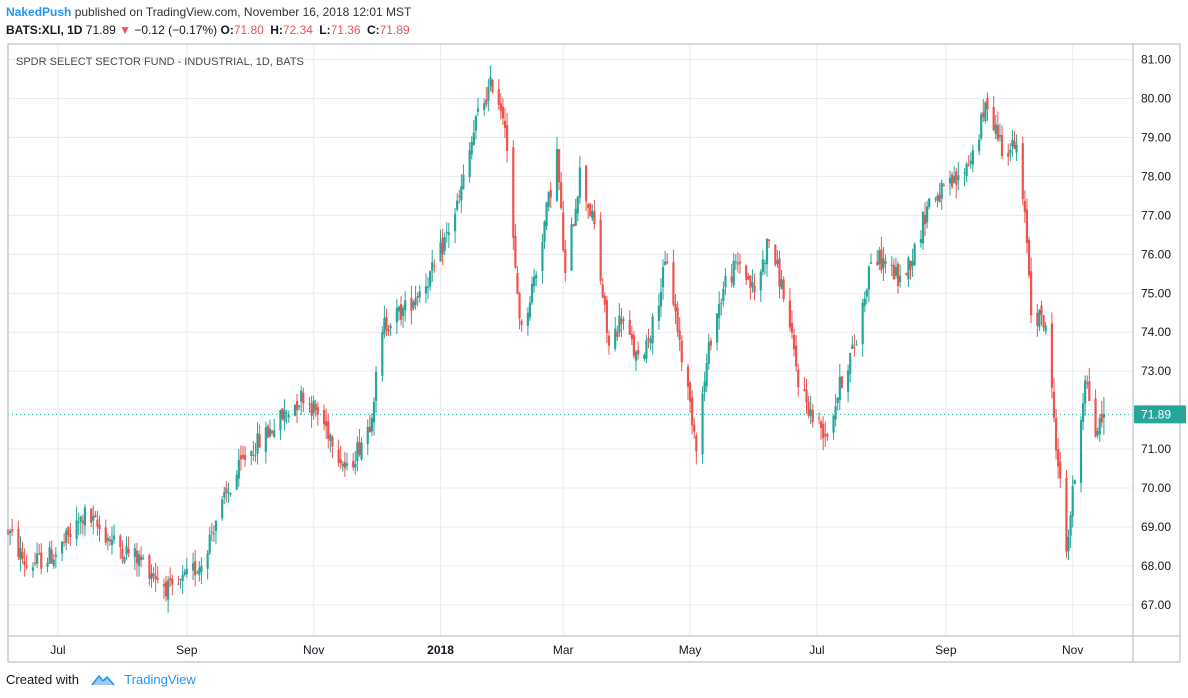 This screenshot has width=1188, height=698. I want to click on tradingview-logo-icon, so click(102, 680).